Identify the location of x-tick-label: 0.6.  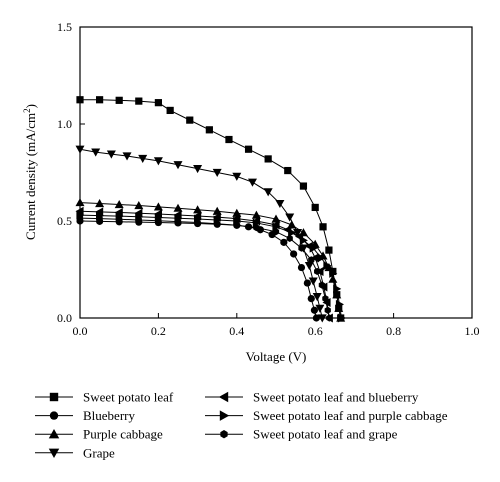
(315, 331).